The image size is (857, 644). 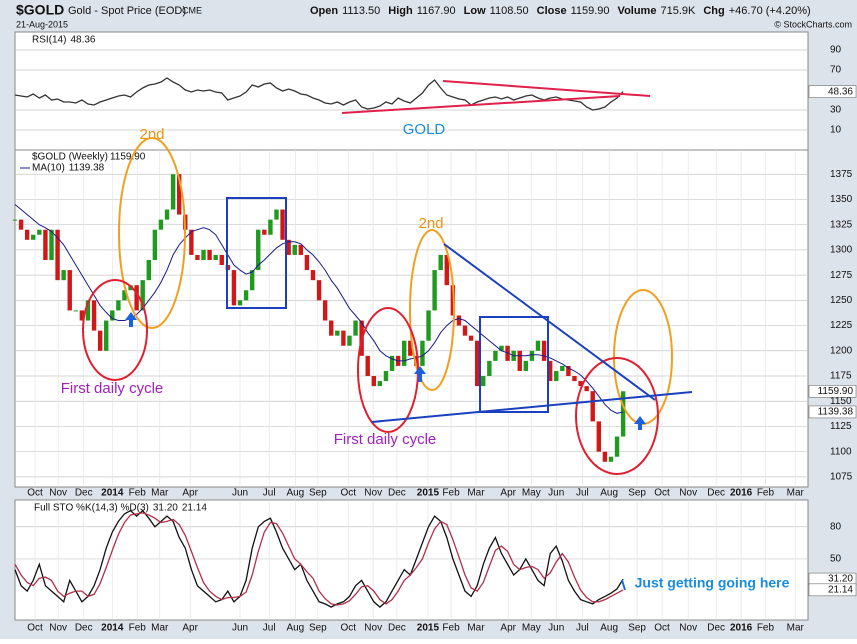 I want to click on y-tick-label: 1125, so click(x=841, y=426).